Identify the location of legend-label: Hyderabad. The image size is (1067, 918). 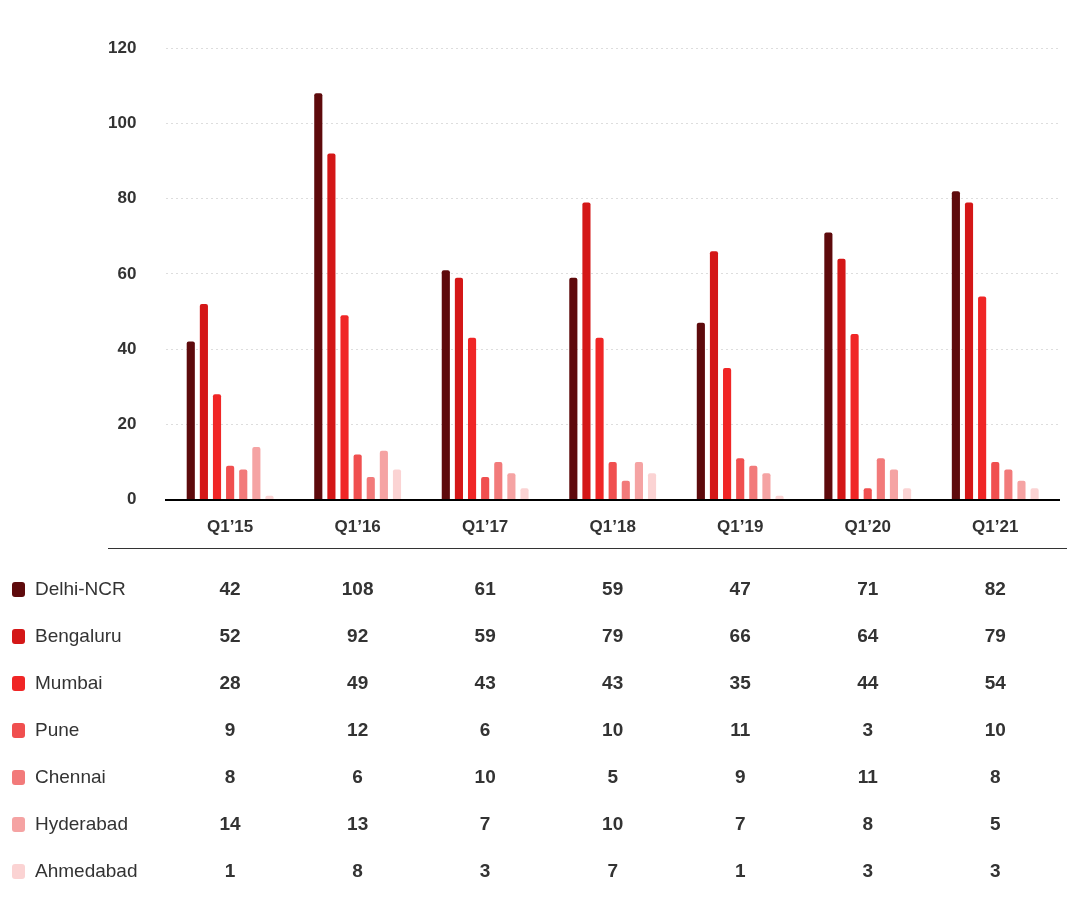
(81, 824).